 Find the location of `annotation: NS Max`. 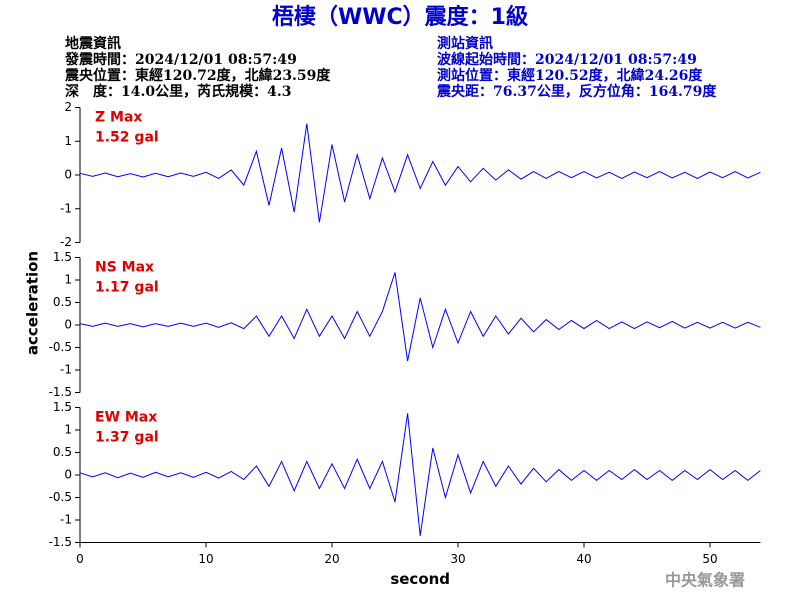

annotation: NS Max is located at coordinates (124, 268).